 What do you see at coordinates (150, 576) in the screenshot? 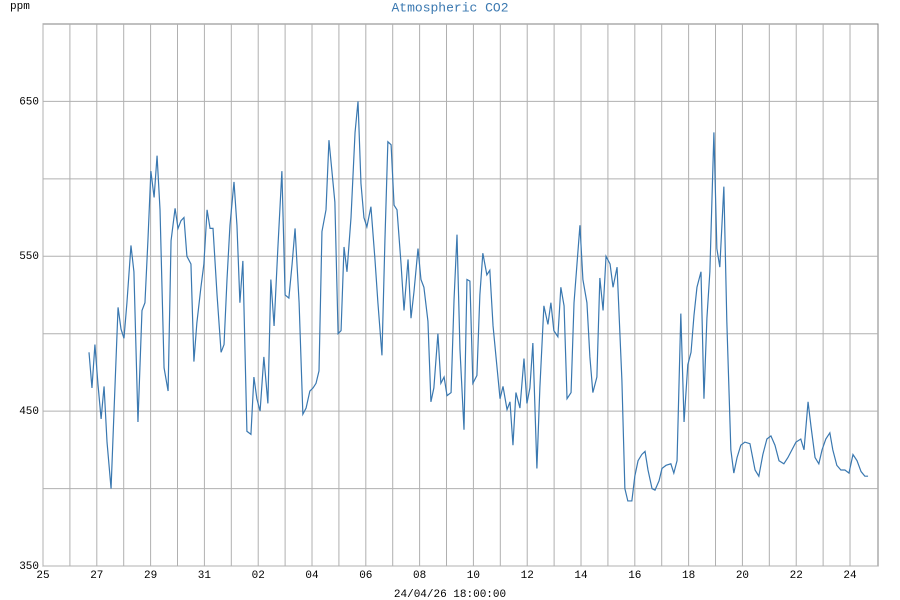
I see `x-tick-label: 29` at bounding box center [150, 576].